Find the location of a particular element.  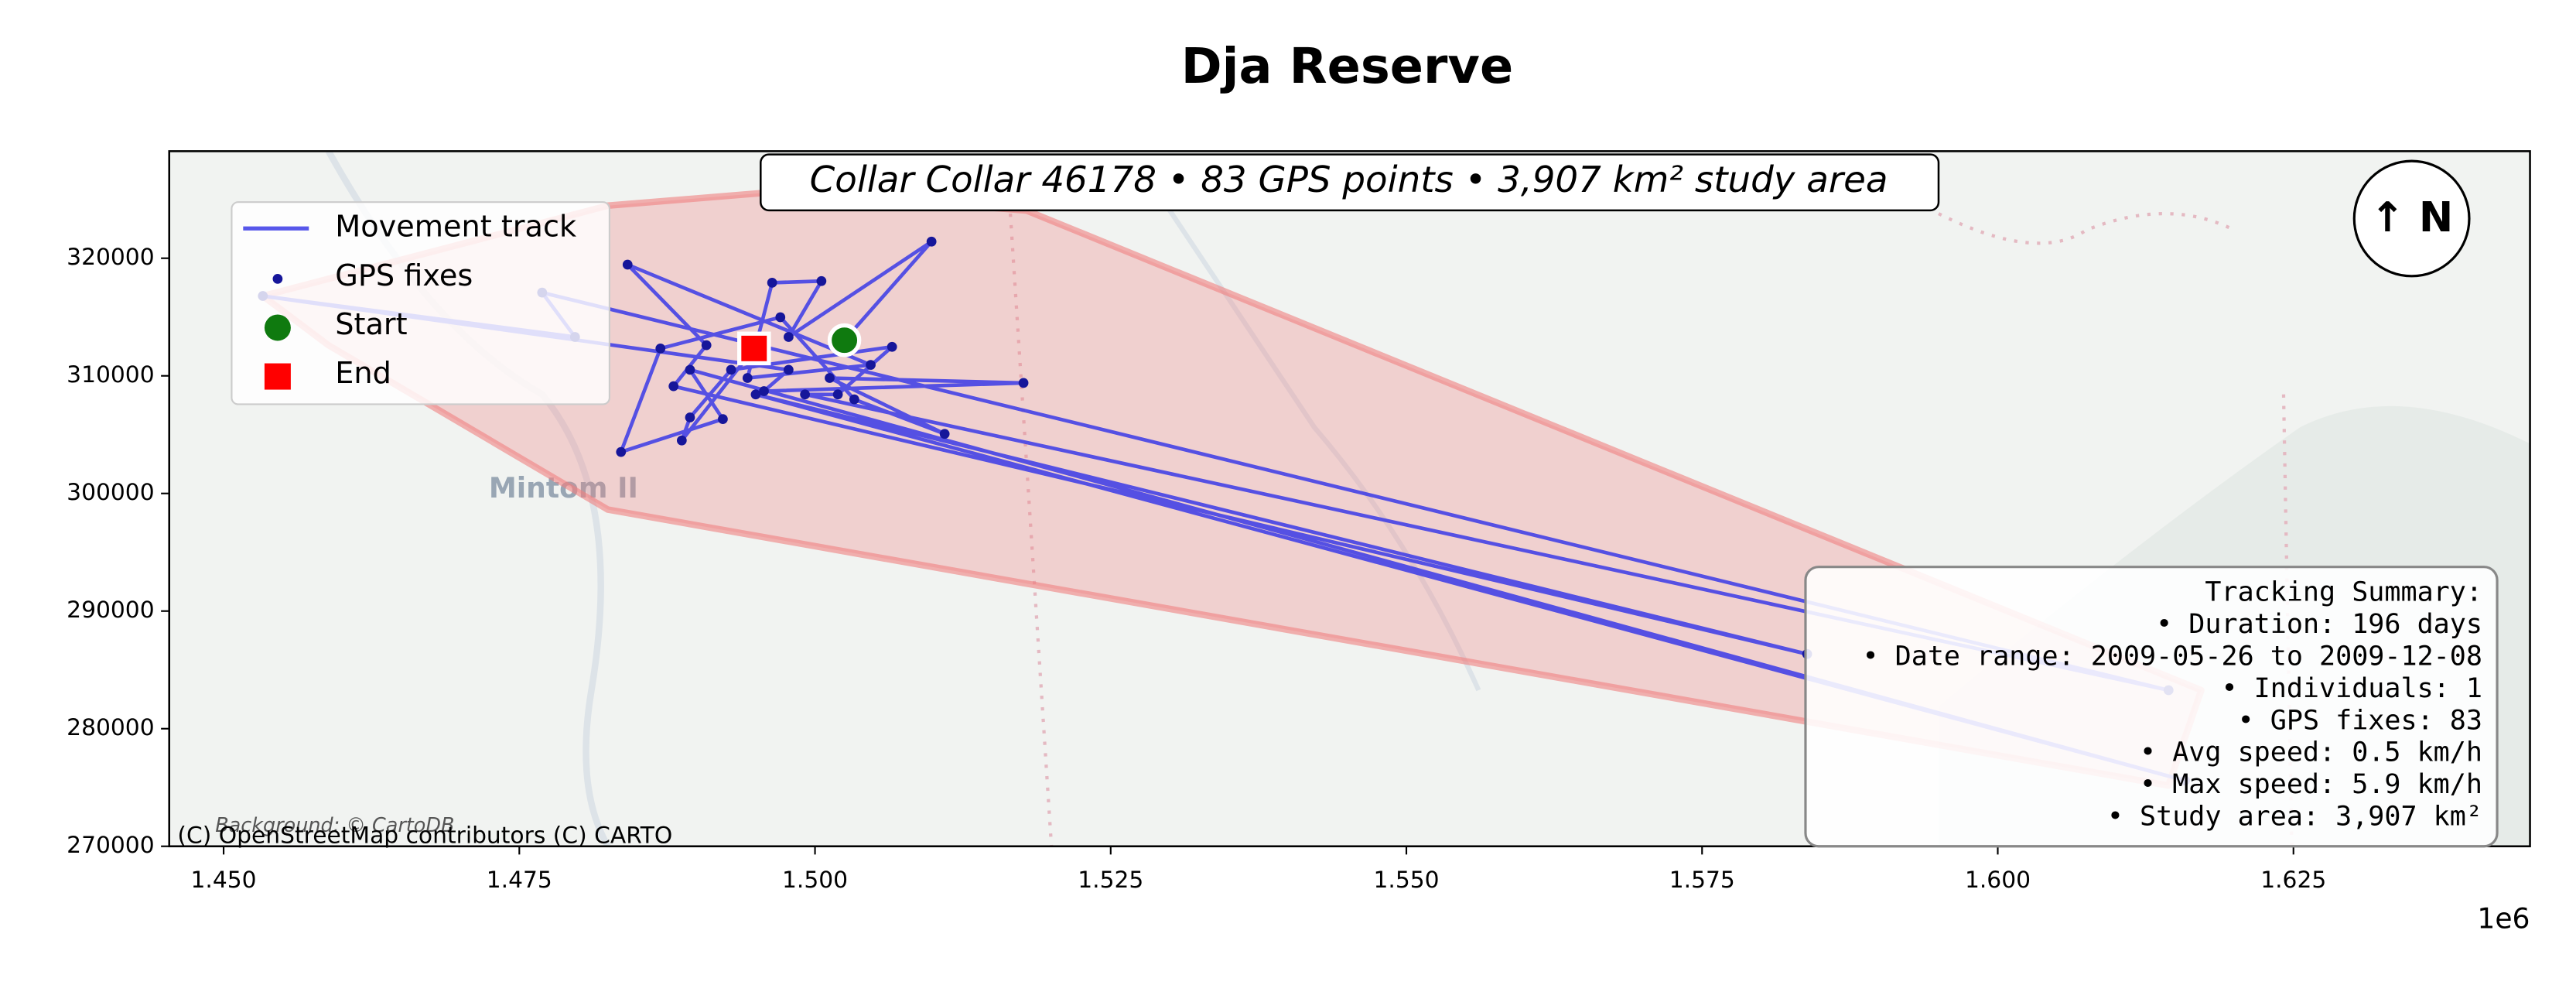

y-tick-label: 310000 is located at coordinates (110, 375).